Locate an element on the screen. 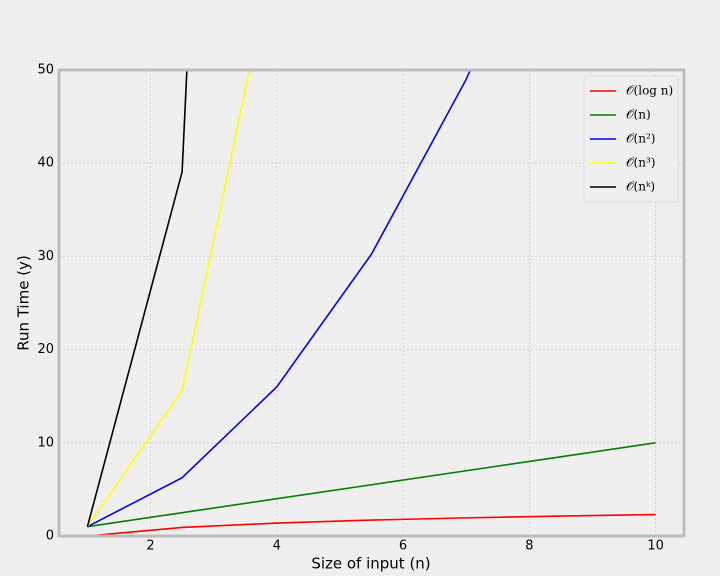 The height and width of the screenshot is (576, 720). x-tick-label: 10 is located at coordinates (655, 546).